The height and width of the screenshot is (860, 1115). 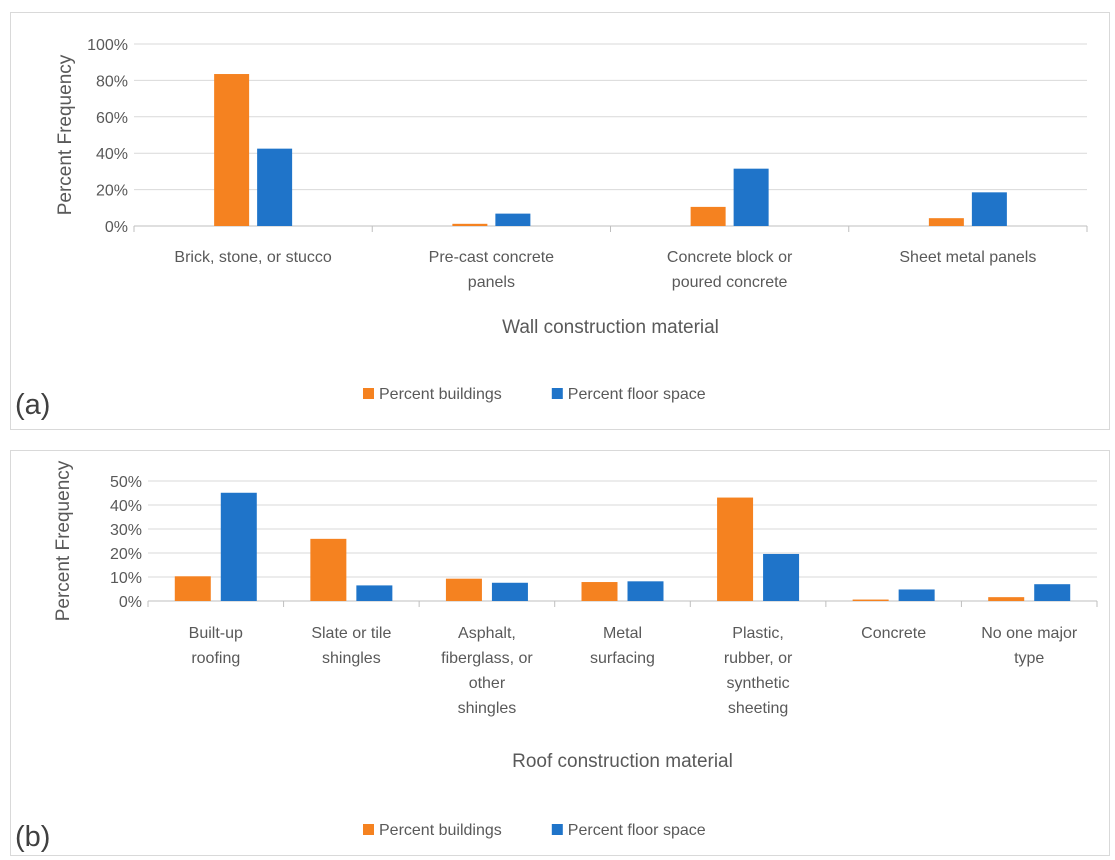 What do you see at coordinates (63, 540) in the screenshot?
I see `roof-y-axis-title: Percent Frequency` at bounding box center [63, 540].